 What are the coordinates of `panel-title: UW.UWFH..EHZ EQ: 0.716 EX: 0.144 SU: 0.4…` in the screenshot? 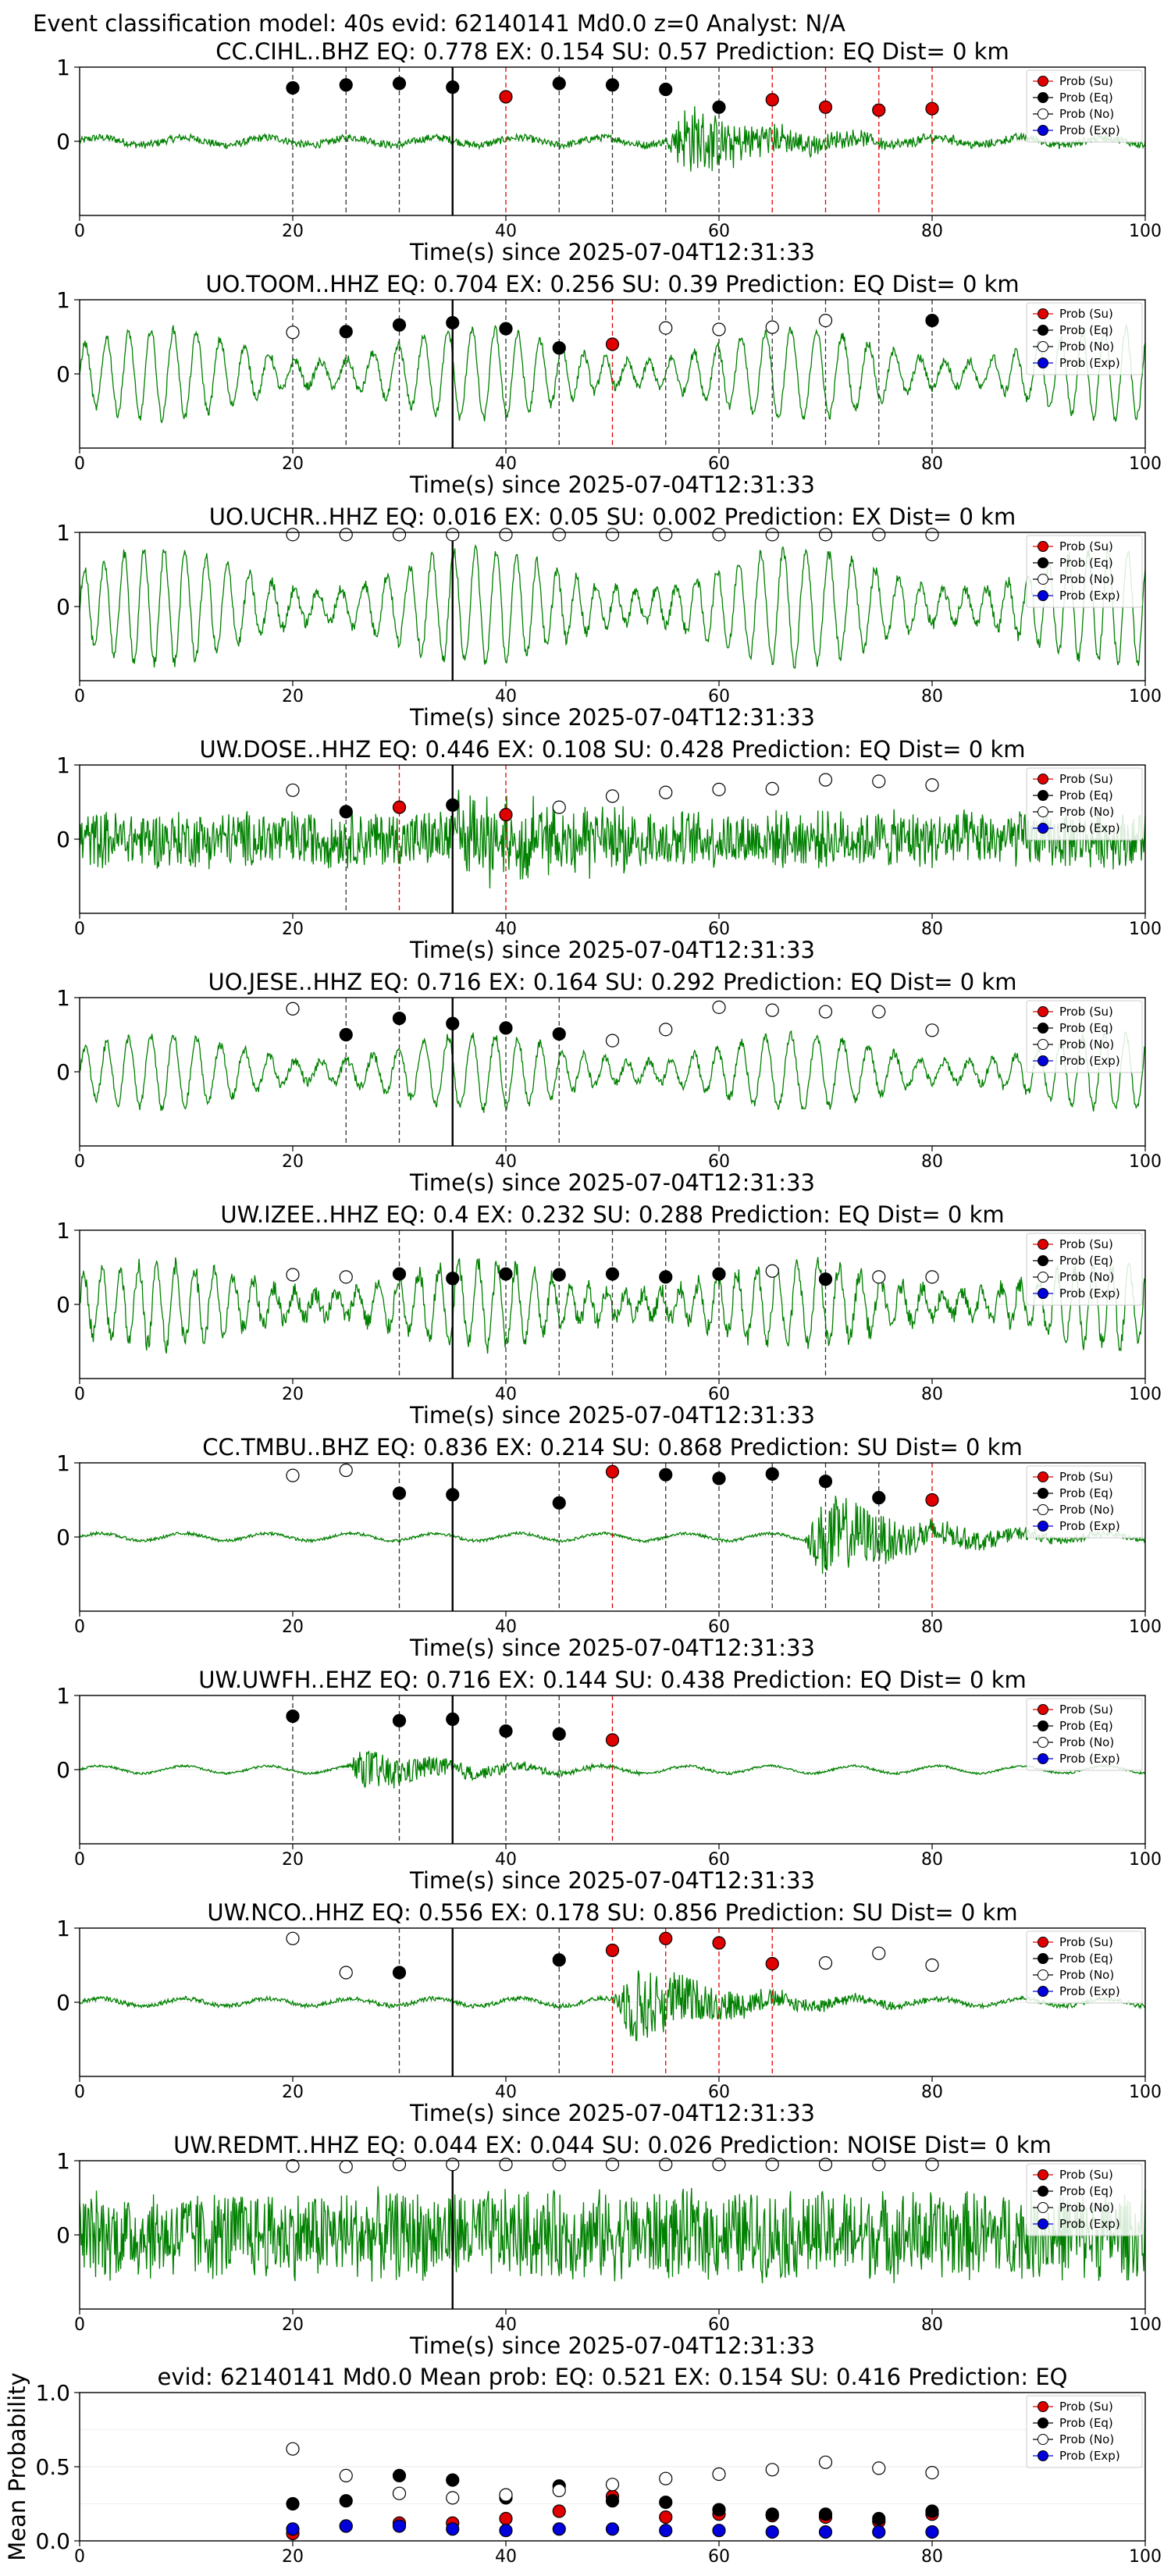 It's located at (612, 1680).